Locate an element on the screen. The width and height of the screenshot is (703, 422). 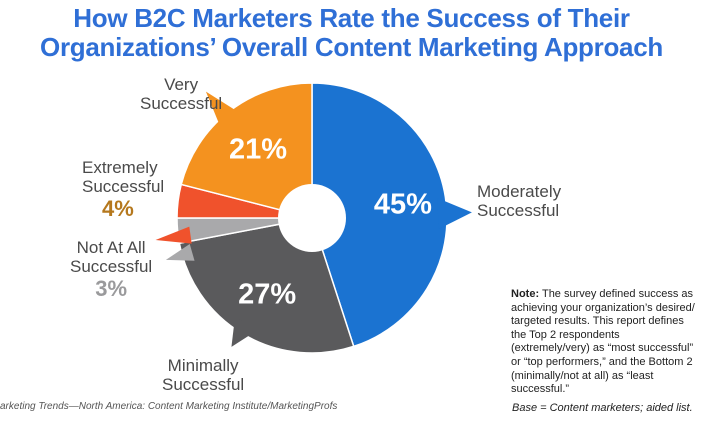
slice-value-moderately: 45% is located at coordinates (403, 205).